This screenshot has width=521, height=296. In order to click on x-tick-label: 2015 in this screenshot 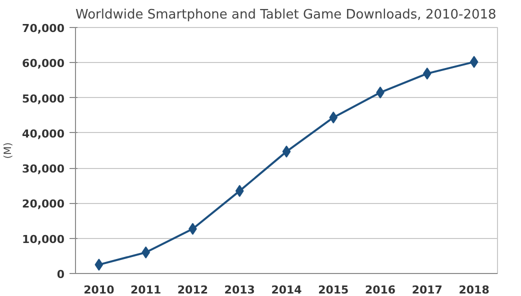, I will do `click(333, 290)`.